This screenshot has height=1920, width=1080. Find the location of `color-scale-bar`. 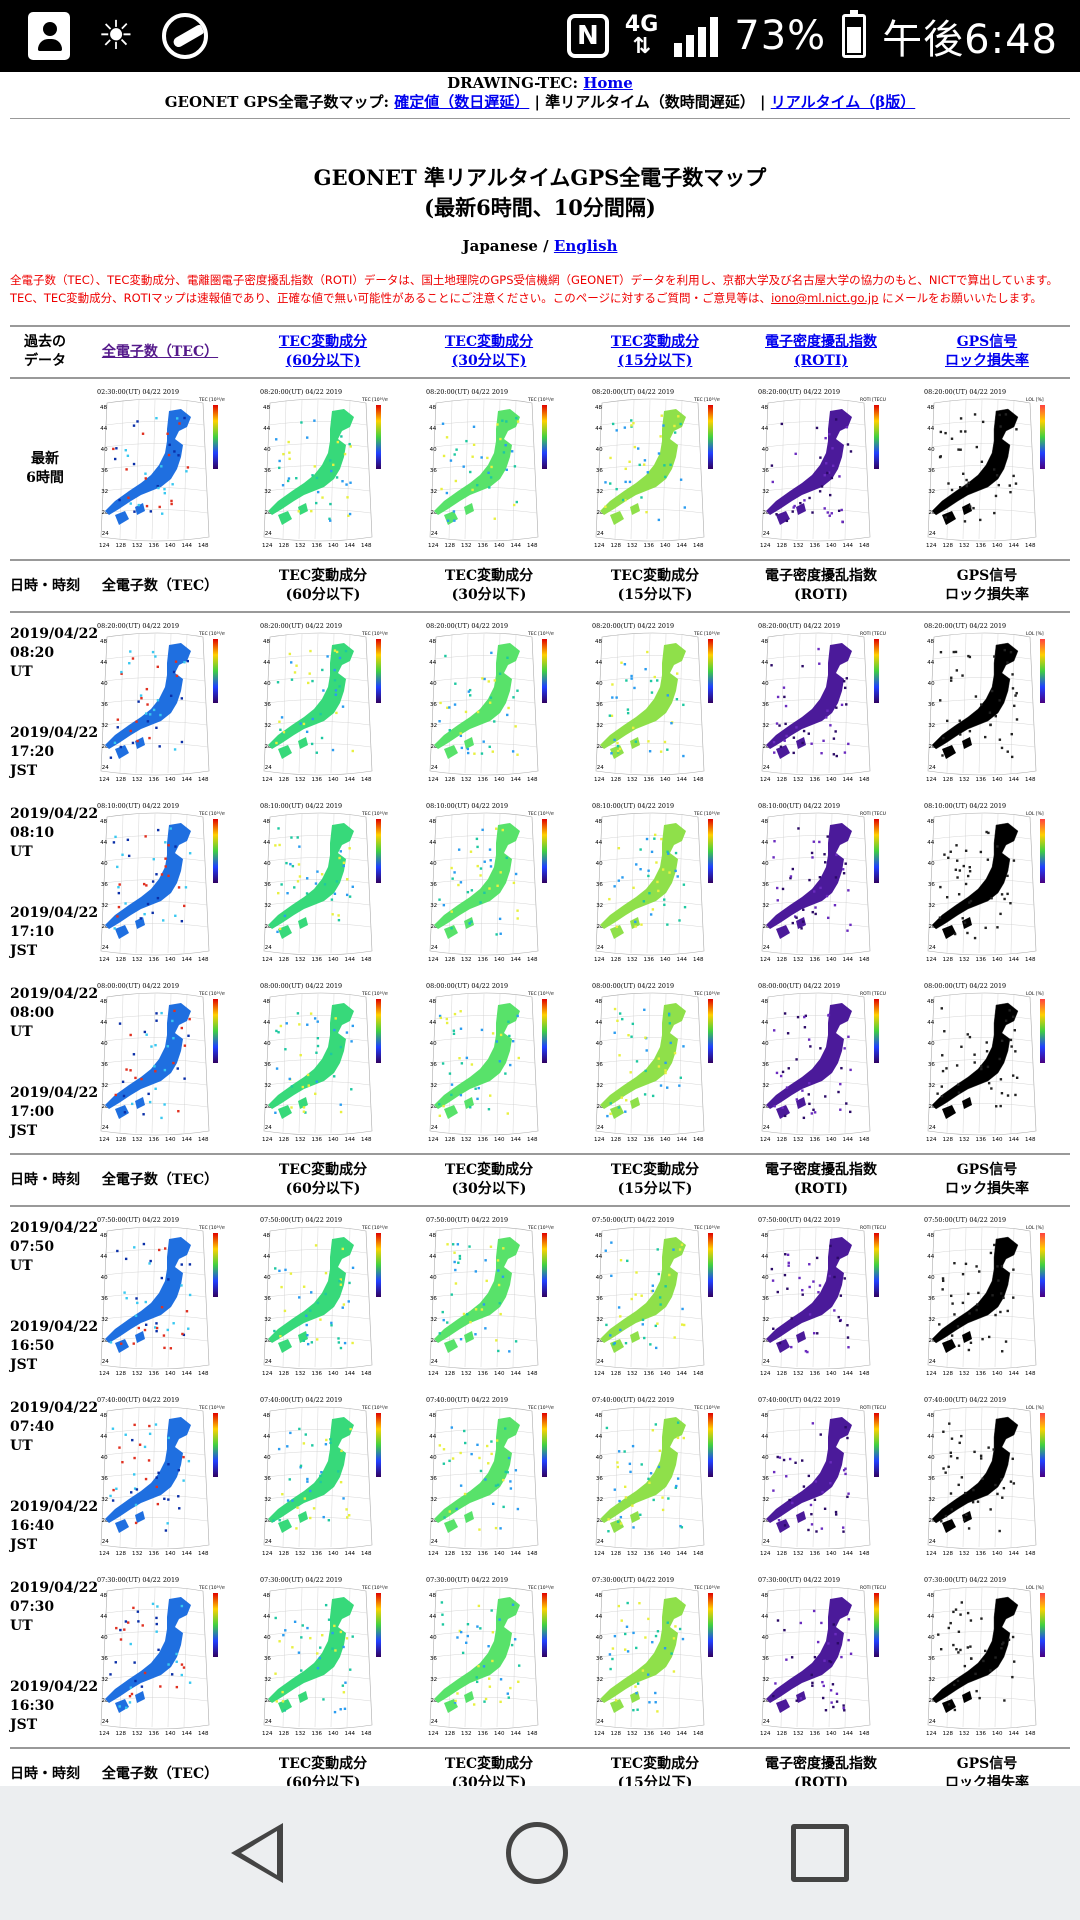

color-scale-bar is located at coordinates (1042, 1031).